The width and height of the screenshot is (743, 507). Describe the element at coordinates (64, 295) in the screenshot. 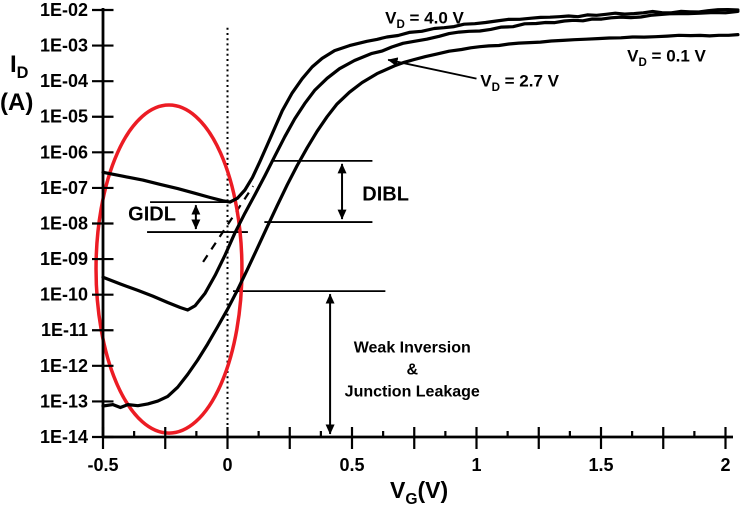

I see `y-axis-tick-label: 1E-10` at that location.